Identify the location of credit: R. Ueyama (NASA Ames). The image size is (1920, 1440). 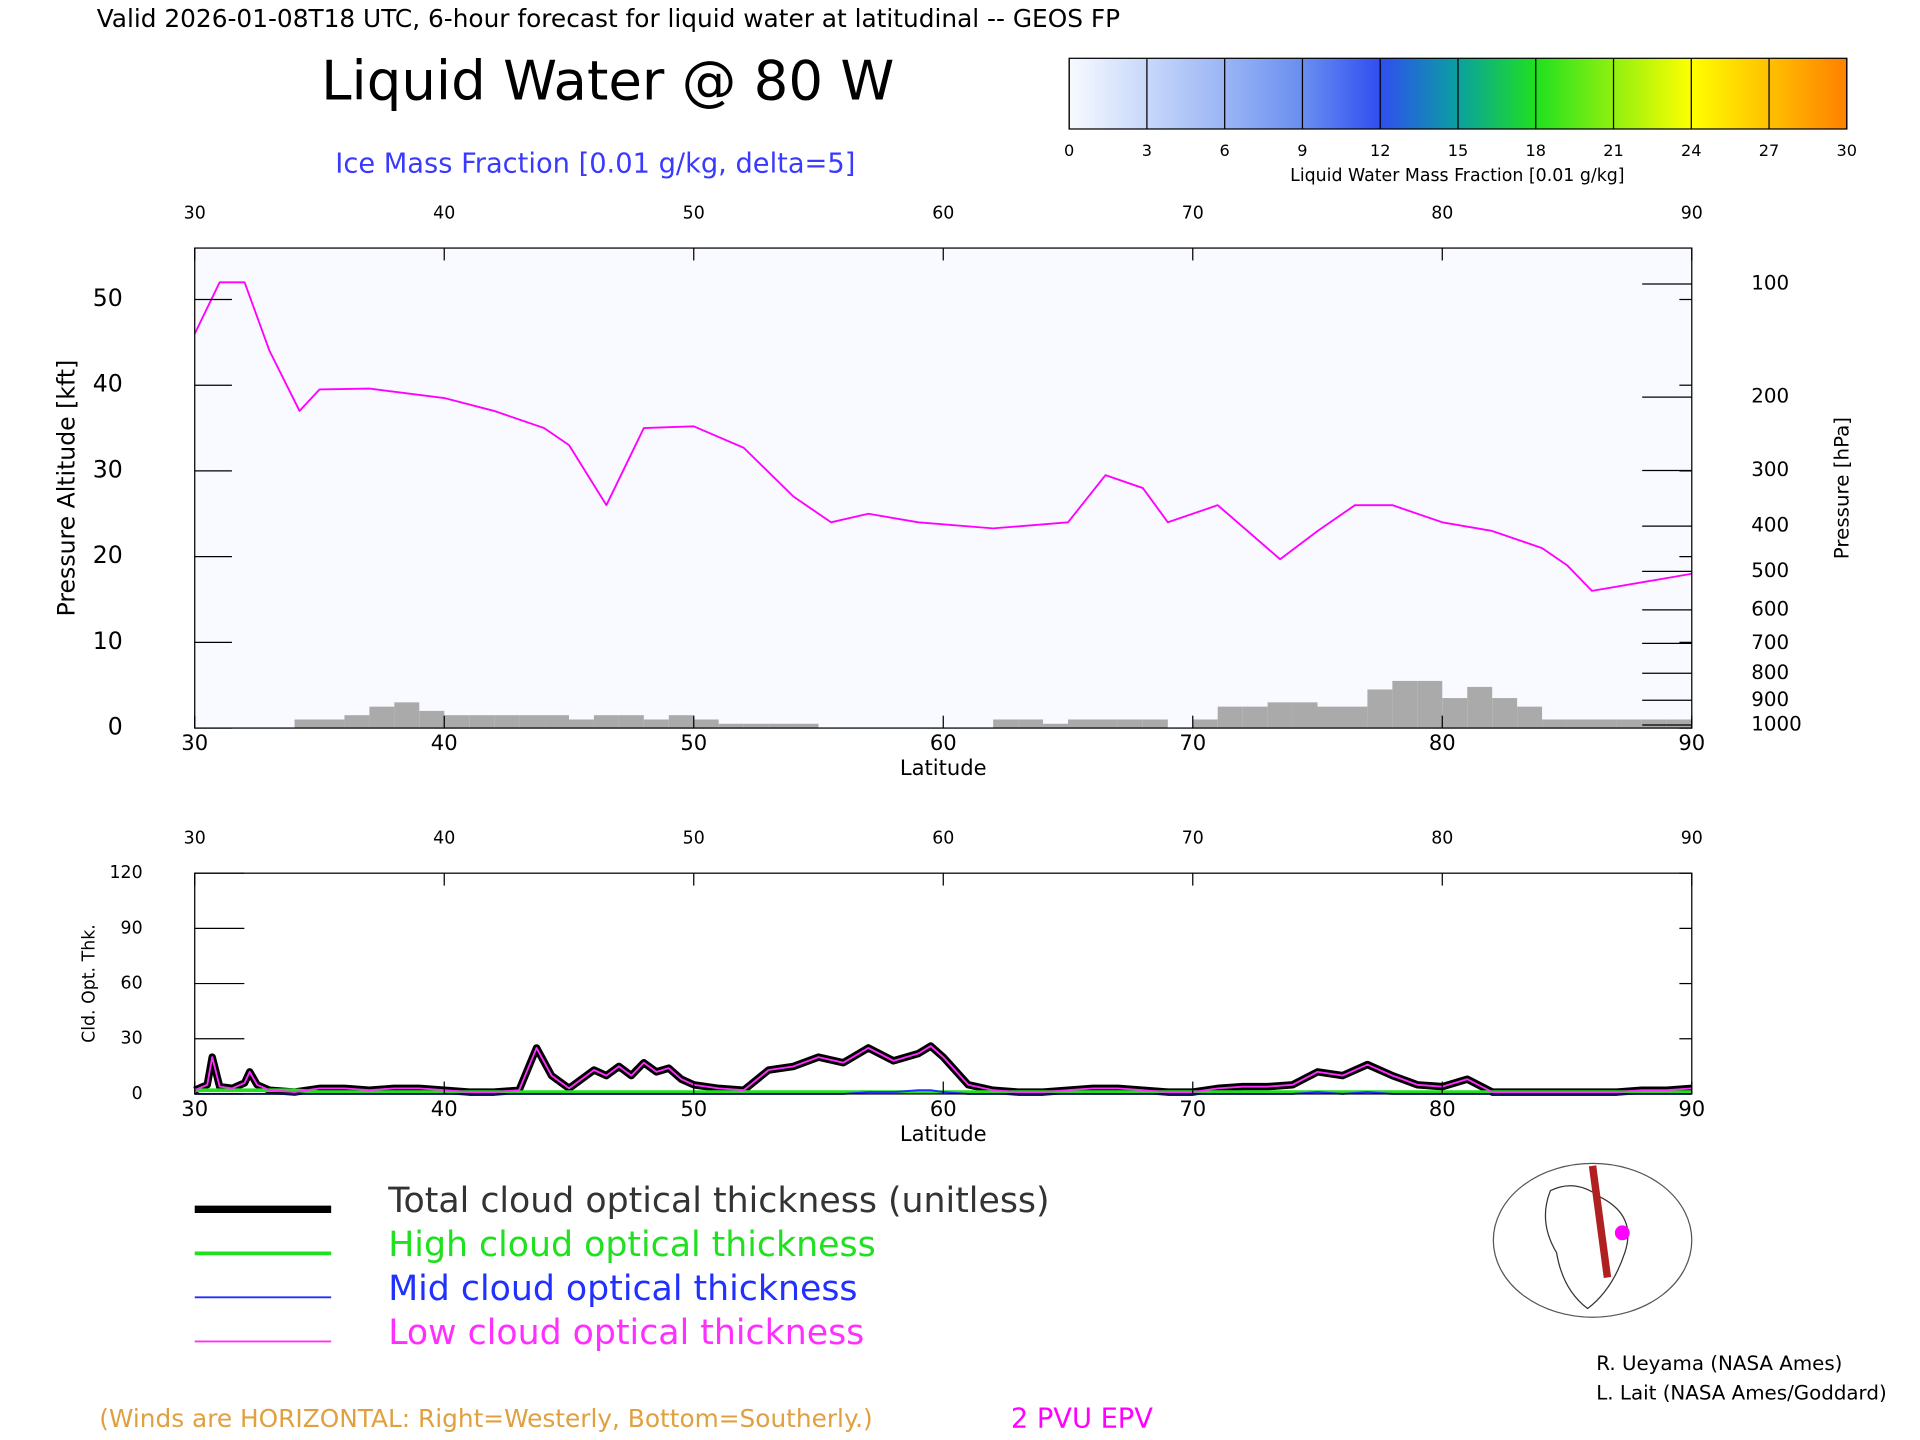
(1719, 1363).